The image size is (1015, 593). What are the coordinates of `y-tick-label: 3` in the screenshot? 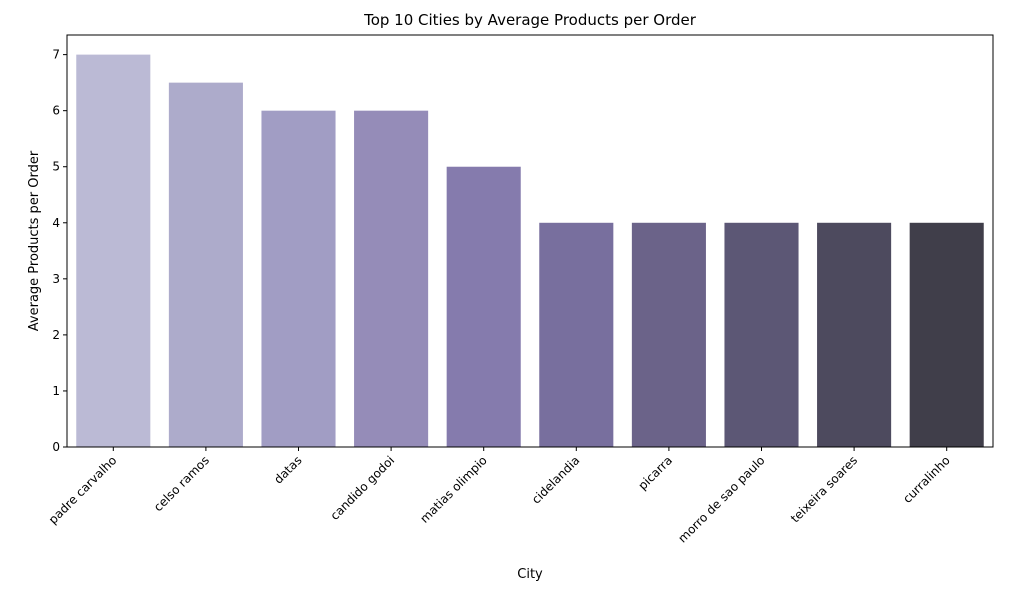 It's located at (56, 279).